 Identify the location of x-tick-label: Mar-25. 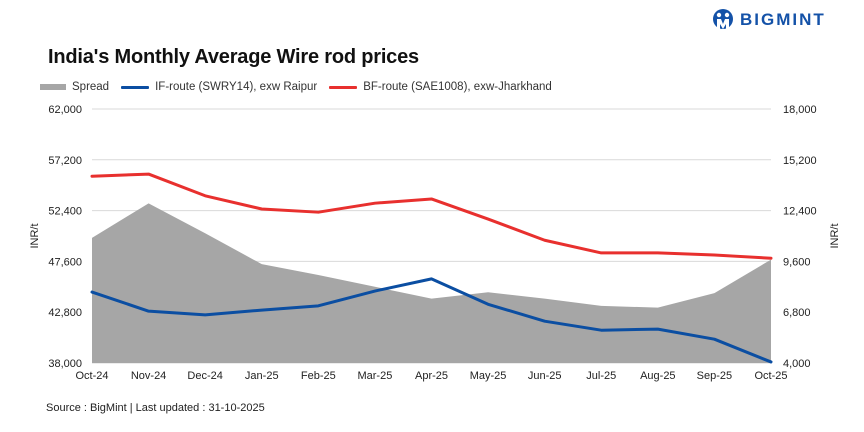
(374, 376).